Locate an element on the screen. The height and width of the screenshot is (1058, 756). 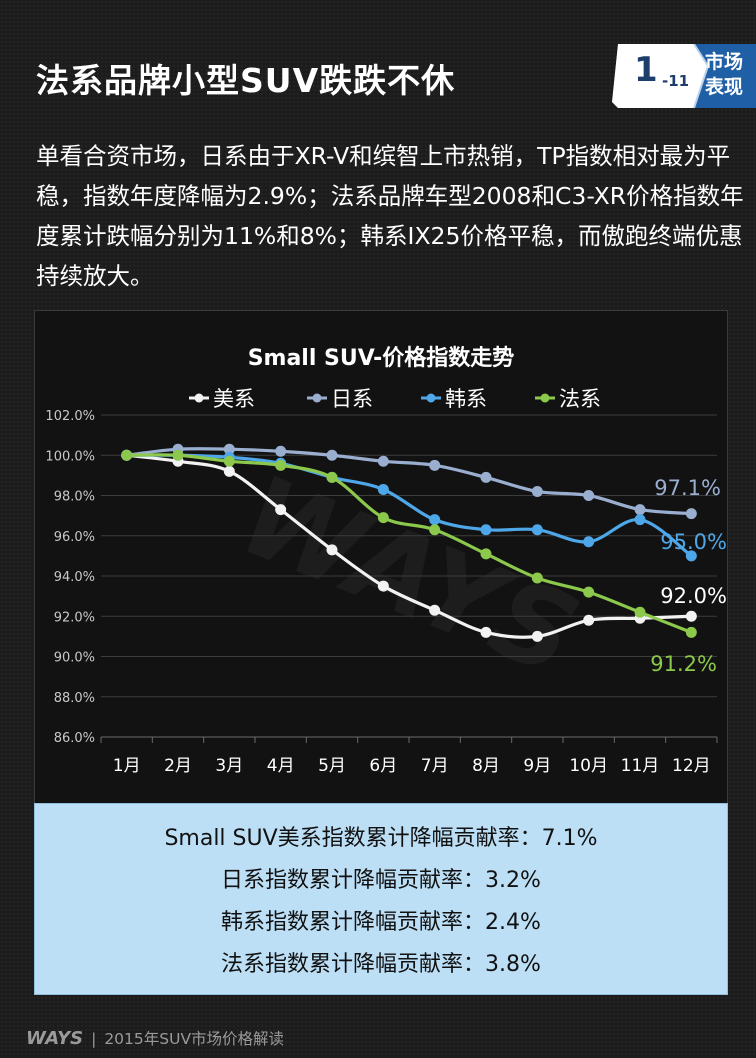
y-tick-label: 100.0% is located at coordinates (70, 456).